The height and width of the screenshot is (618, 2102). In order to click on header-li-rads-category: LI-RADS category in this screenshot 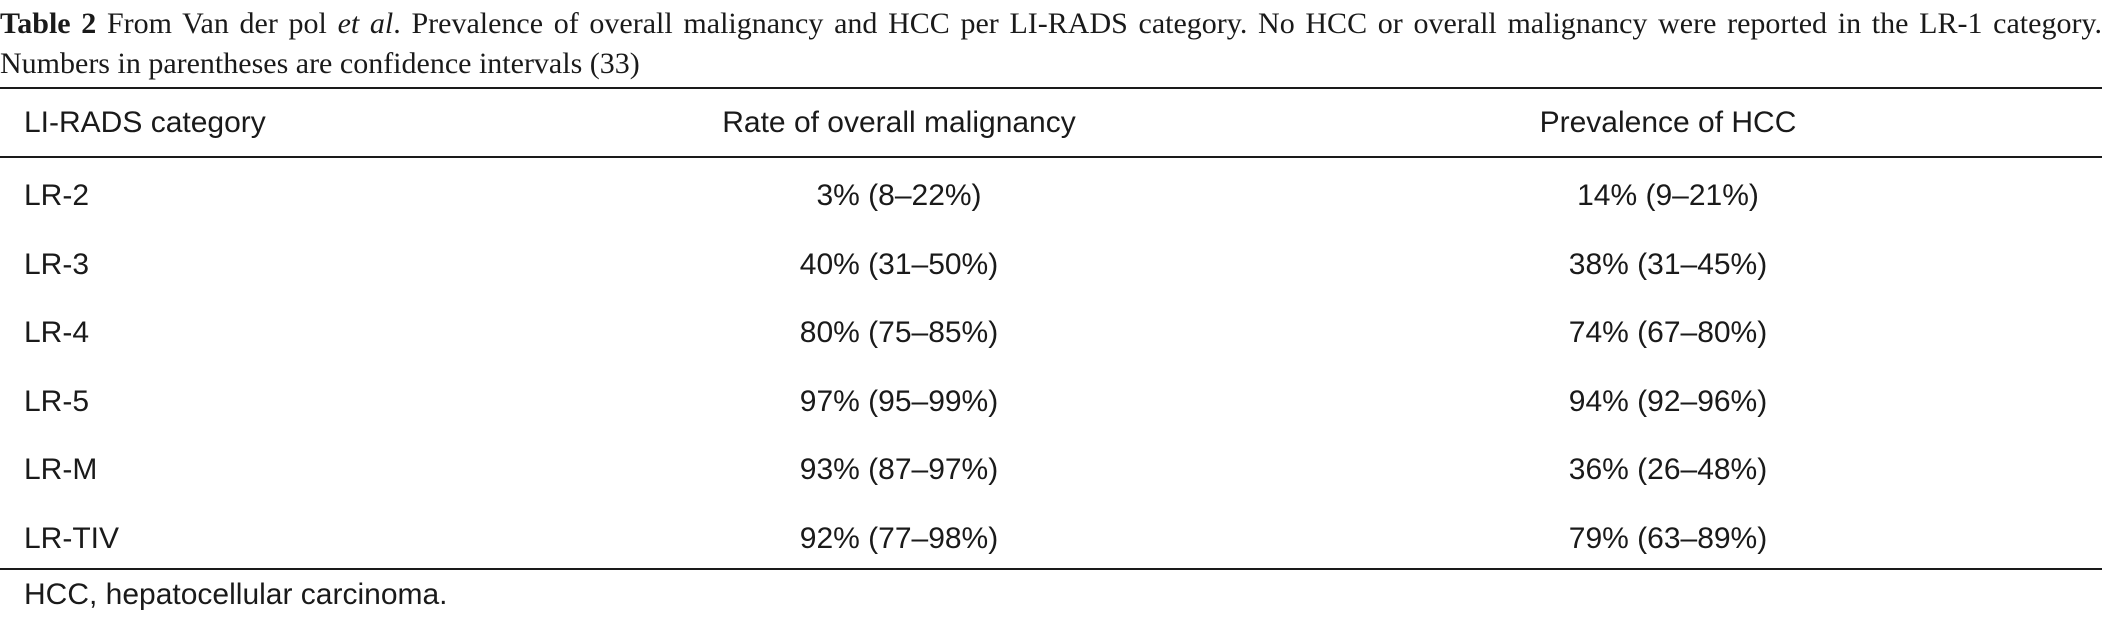, I will do `click(145, 122)`.